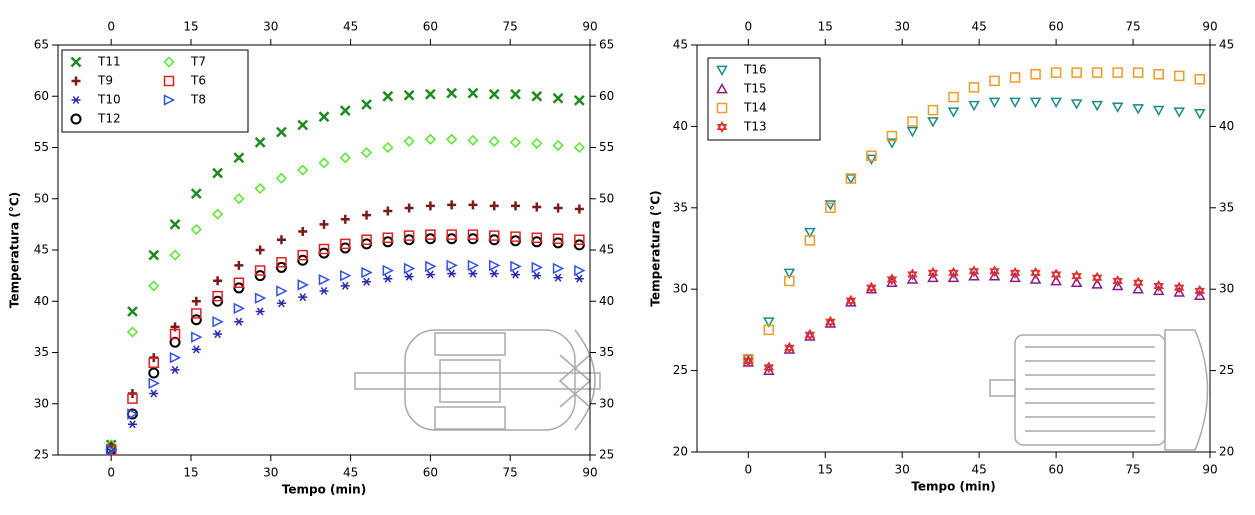 This screenshot has width=1255, height=515. What do you see at coordinates (198, 100) in the screenshot?
I see `legend-label: T8` at bounding box center [198, 100].